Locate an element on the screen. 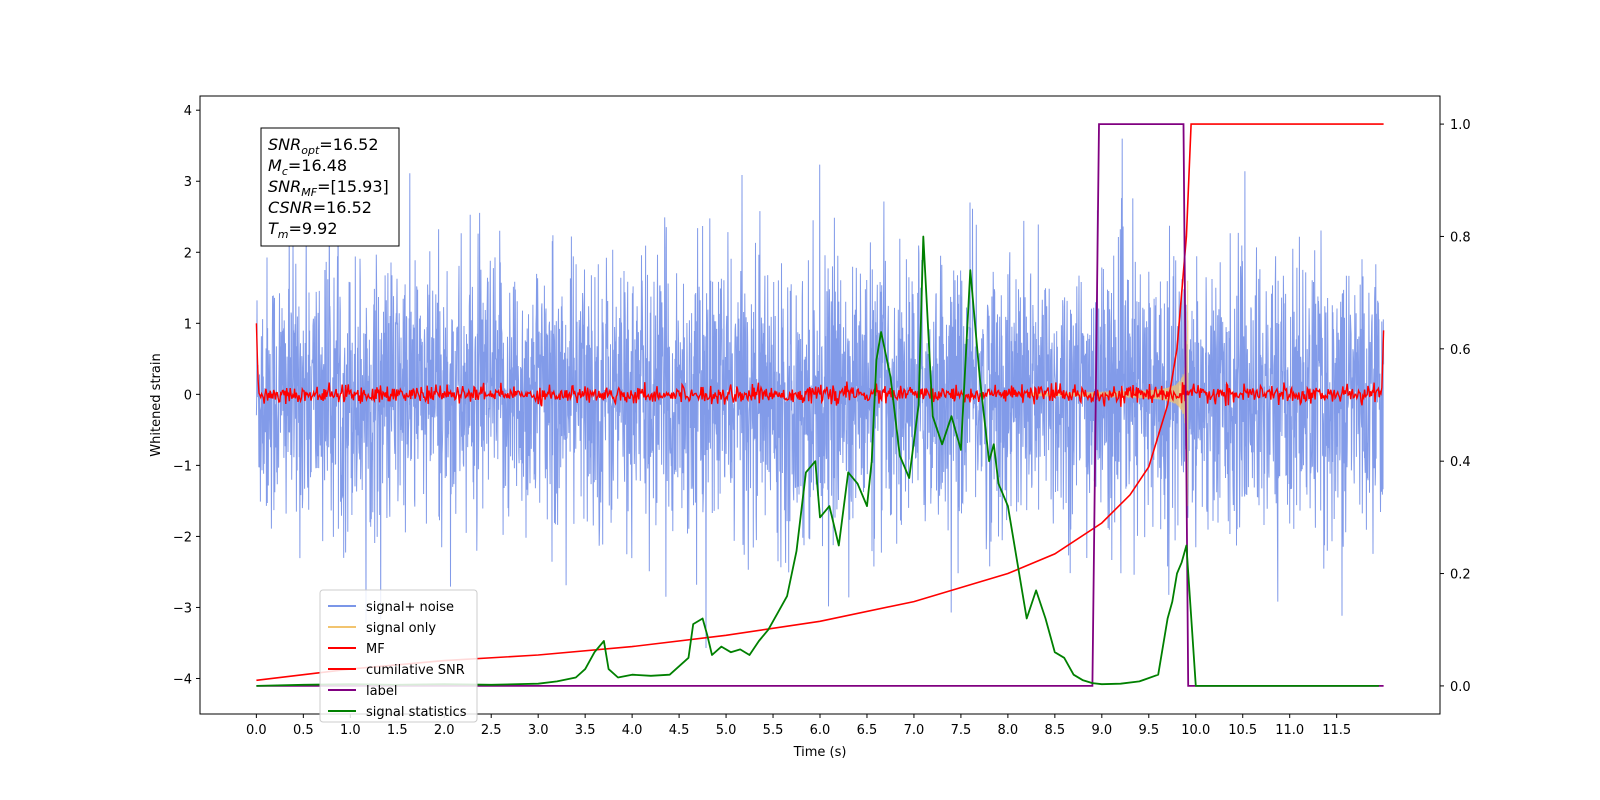  x-tick-label: 11.0 is located at coordinates (1289, 730).